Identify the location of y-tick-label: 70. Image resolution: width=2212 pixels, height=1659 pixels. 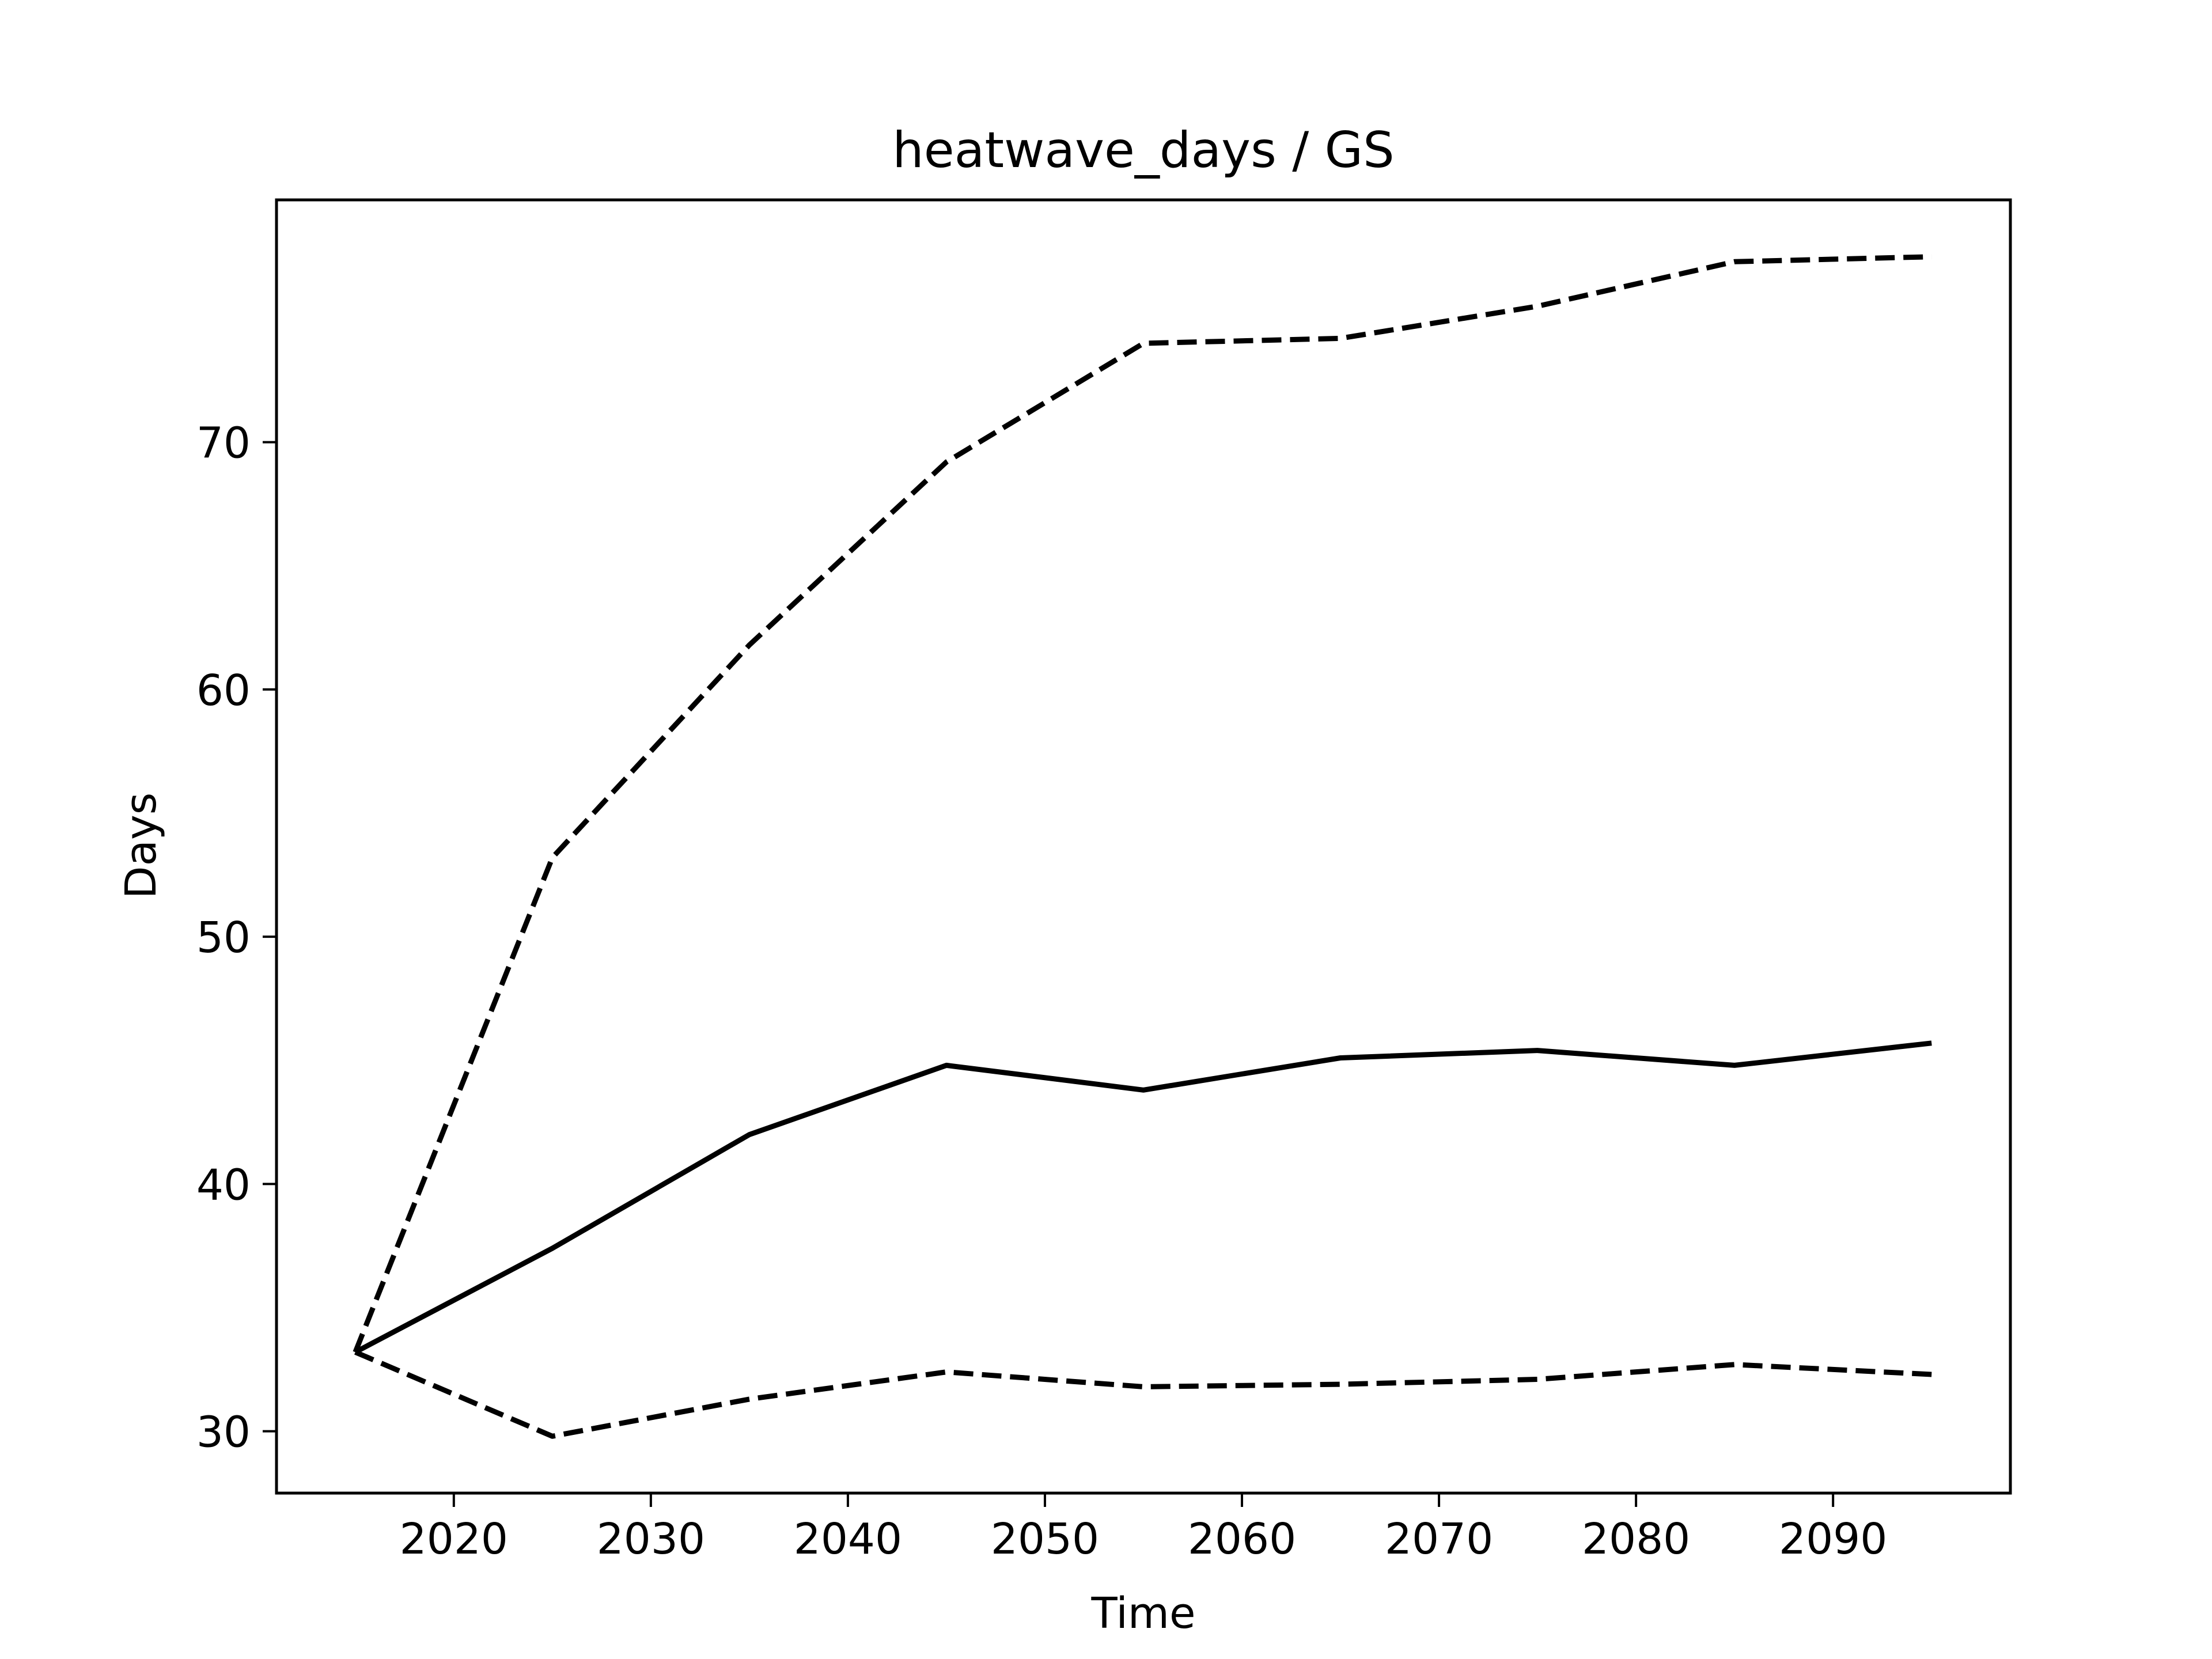
(223, 443).